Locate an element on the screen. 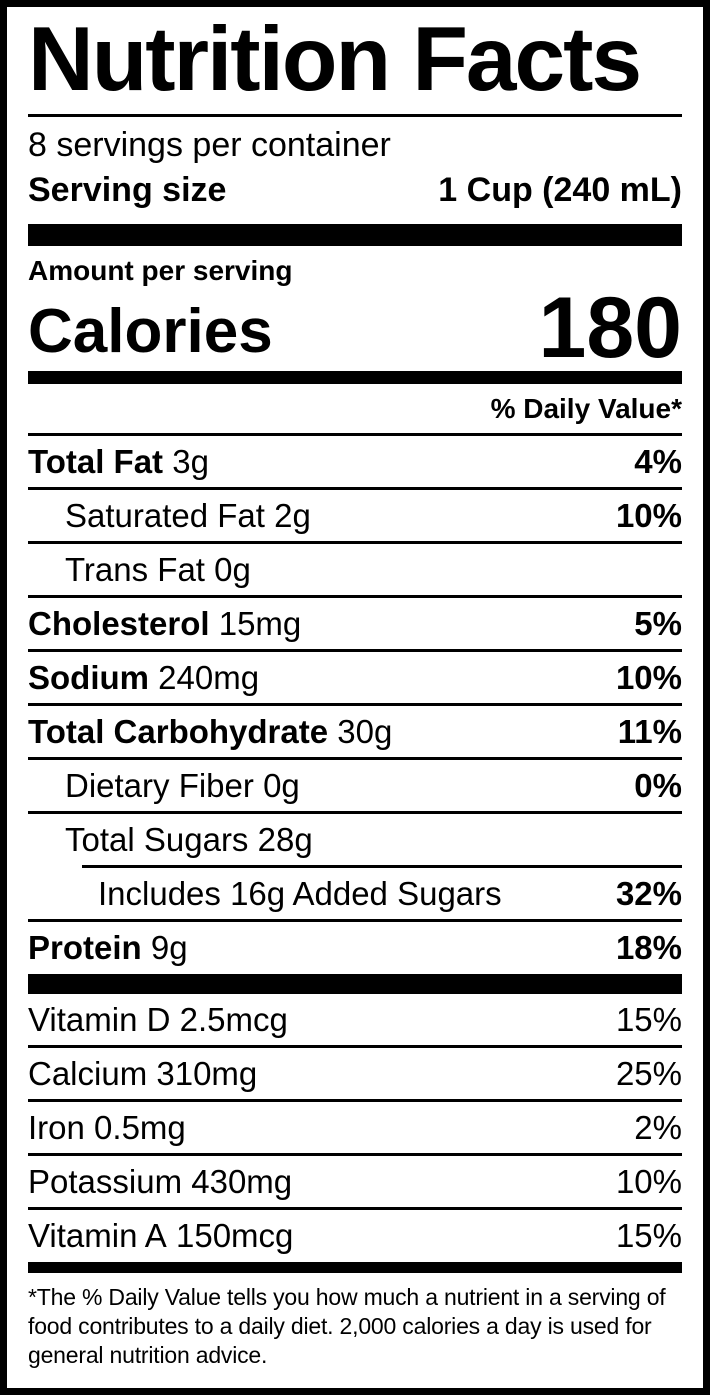 This screenshot has width=710, height=1395. nutrient-dv: 5% is located at coordinates (658, 623).